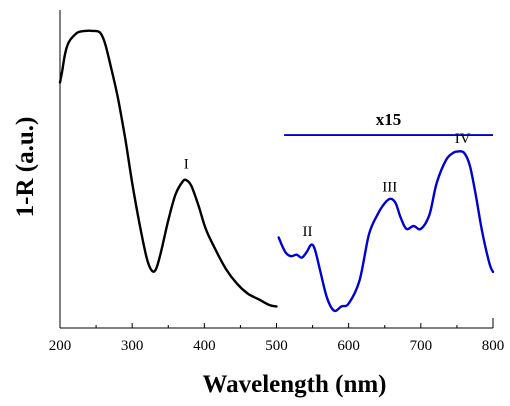 Image resolution: width=510 pixels, height=406 pixels. Describe the element at coordinates (186, 165) in the screenshot. I see `peak-label: I` at that location.